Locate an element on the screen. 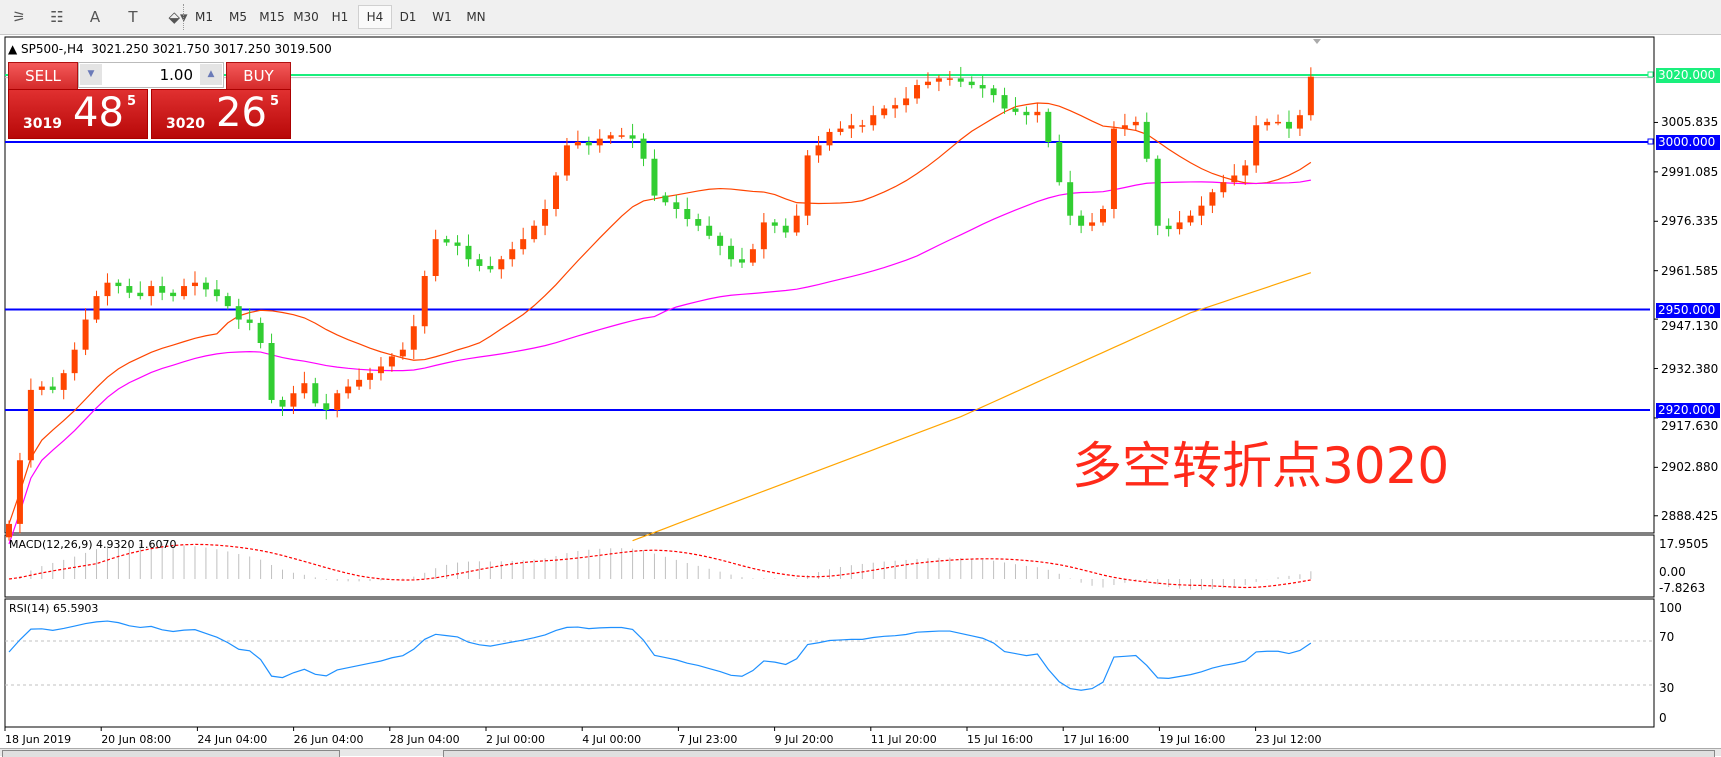 The height and width of the screenshot is (757, 1721). time-axis-label: 11 Jul 20:00 is located at coordinates (903, 739).